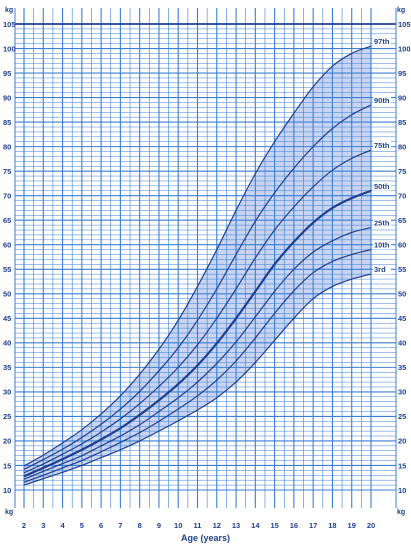 The image size is (411, 546). What do you see at coordinates (7, 245) in the screenshot?
I see `y-tick-left: 60` at bounding box center [7, 245].